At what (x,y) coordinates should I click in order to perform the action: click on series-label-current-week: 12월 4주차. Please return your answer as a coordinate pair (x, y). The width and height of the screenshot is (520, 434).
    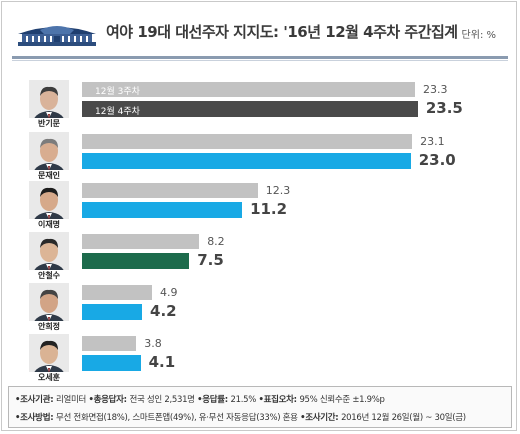
    Looking at the image, I should click on (117, 112).